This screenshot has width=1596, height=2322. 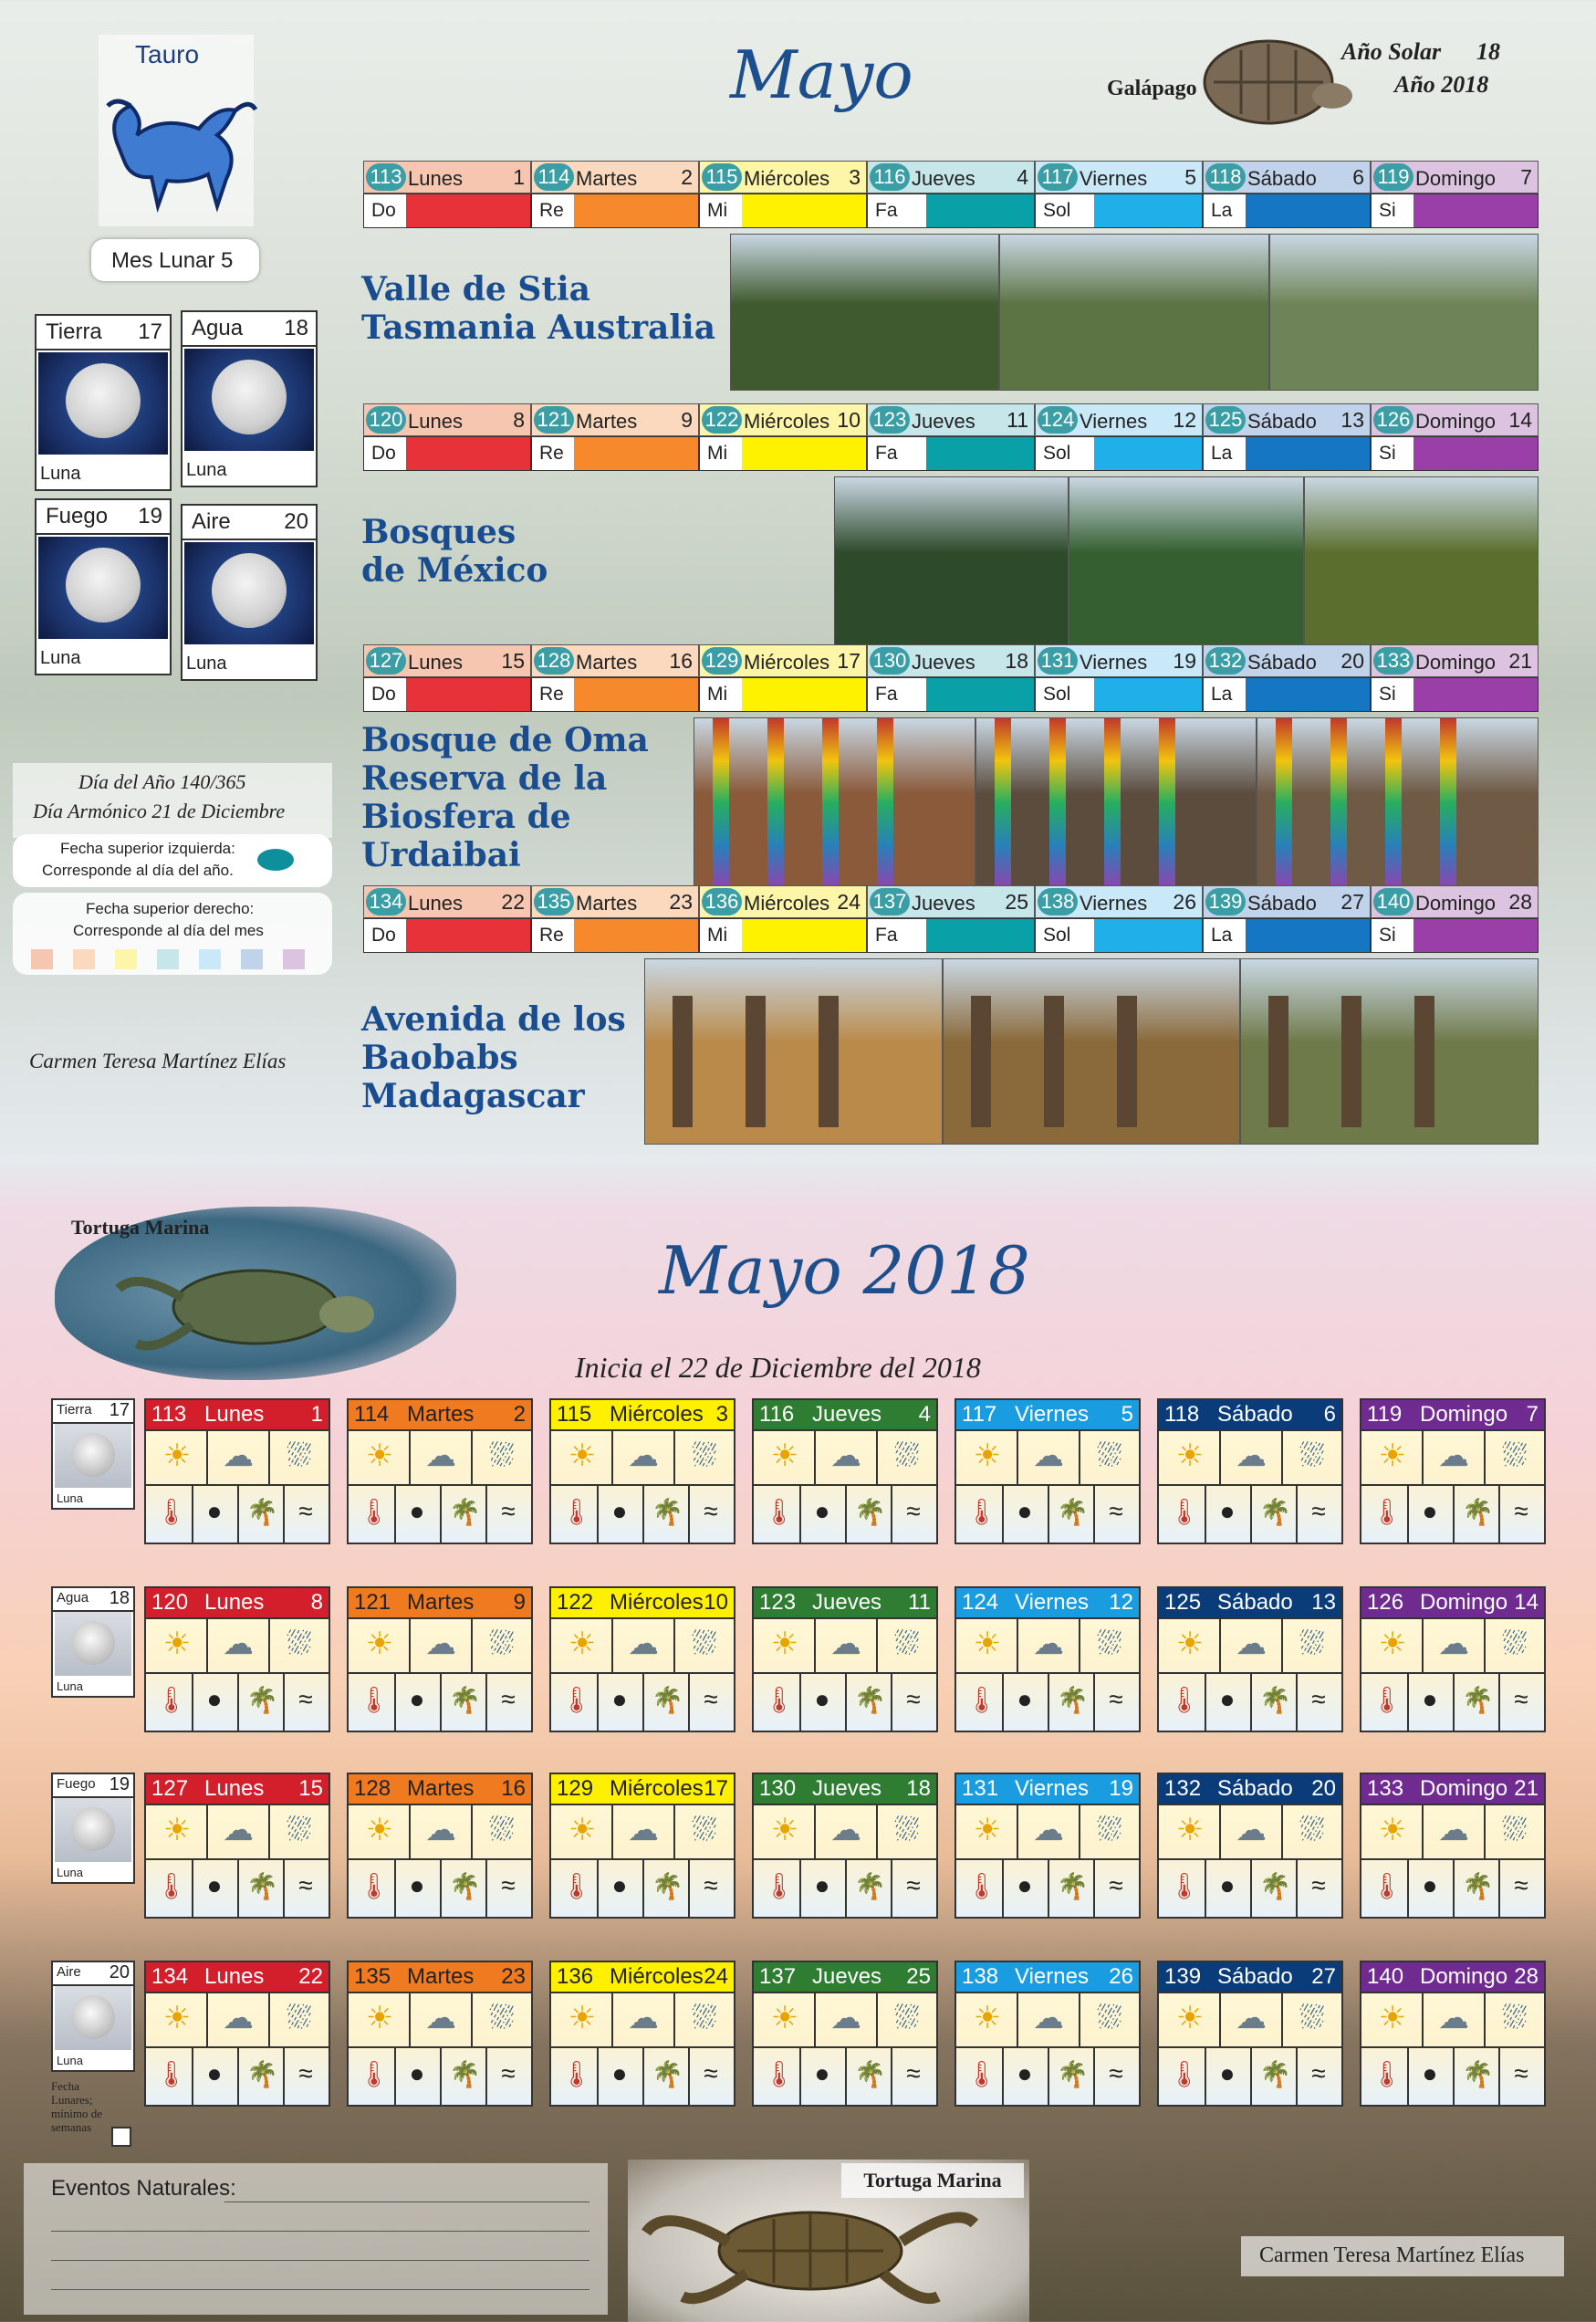 I want to click on weather-day-cell: 138 Viernes 26 ☀ ☁ ⛆ 🌡 ● 🌴 ≈, so click(x=1047, y=2034).